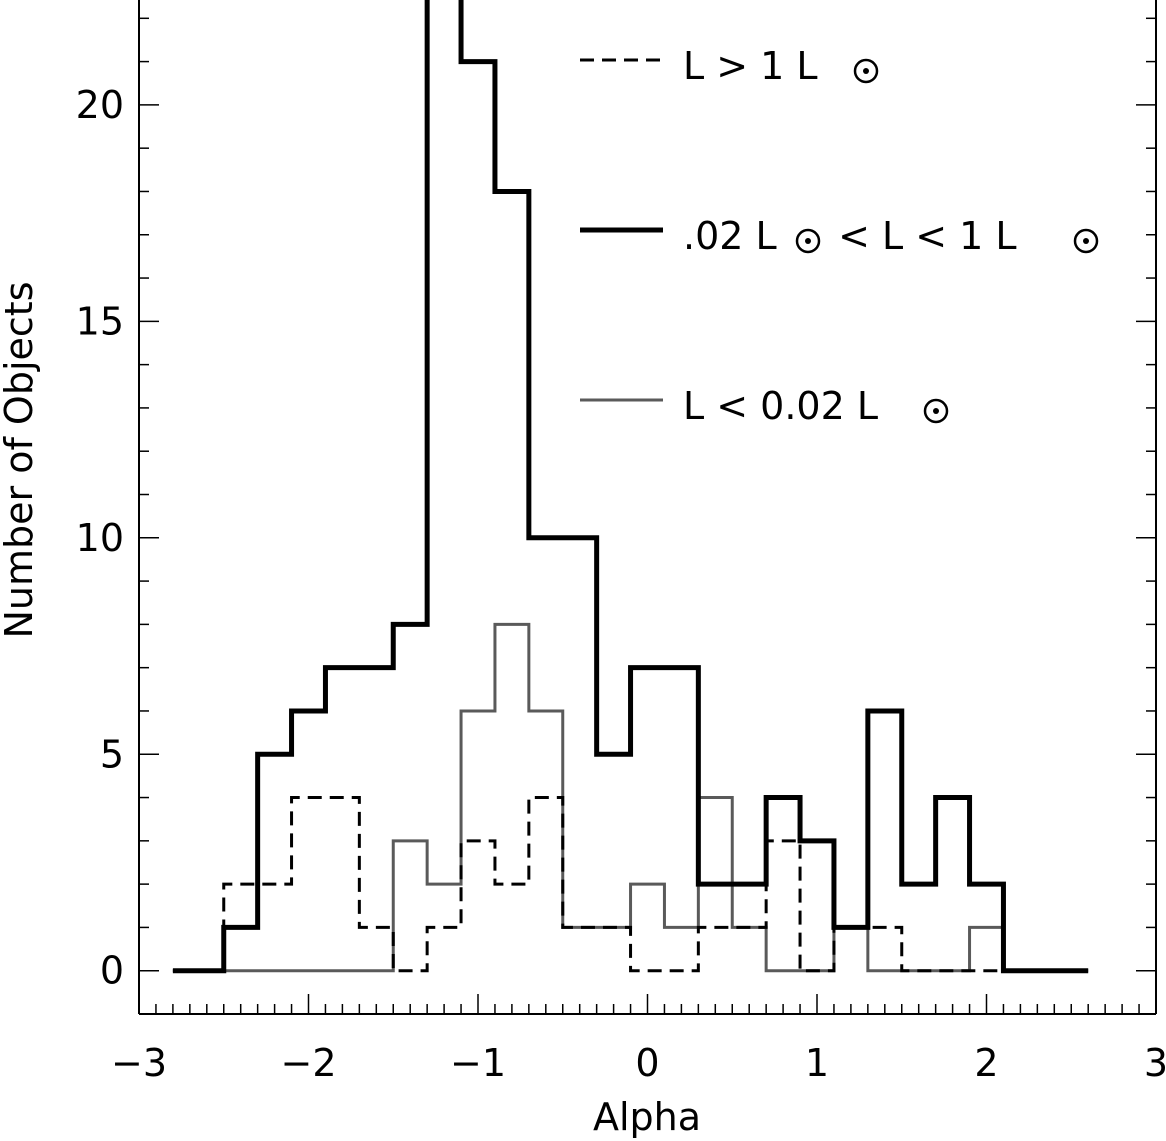 This screenshot has height=1141, width=1166. What do you see at coordinates (921, 236) in the screenshot?
I see `legend-label-mid-lum-b: < L < 1 L` at bounding box center [921, 236].